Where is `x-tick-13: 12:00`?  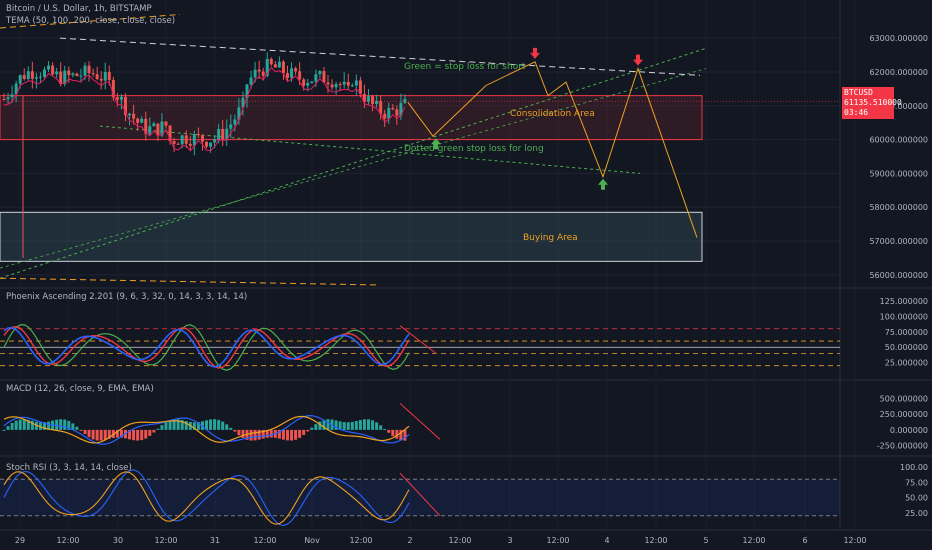
x-tick-13: 12:00 is located at coordinates (655, 540).